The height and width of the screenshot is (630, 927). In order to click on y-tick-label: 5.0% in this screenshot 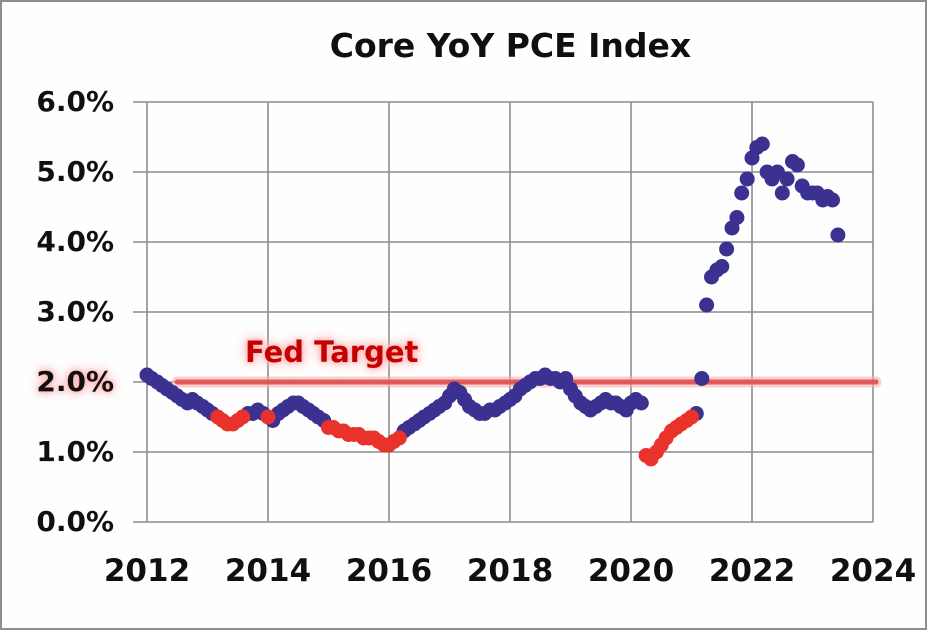, I will do `click(75, 171)`.